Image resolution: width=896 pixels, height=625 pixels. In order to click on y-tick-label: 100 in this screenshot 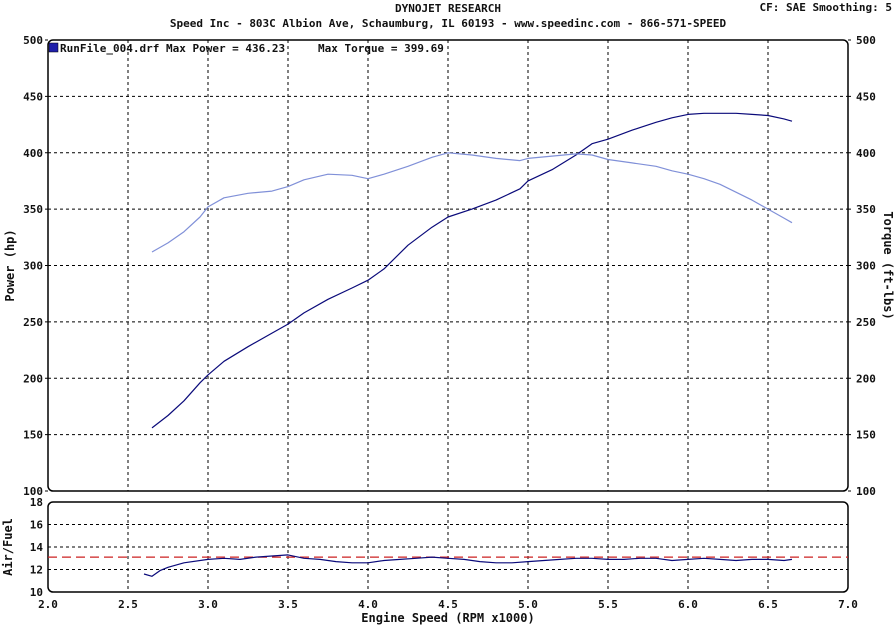, I will do `click(33, 491)`.